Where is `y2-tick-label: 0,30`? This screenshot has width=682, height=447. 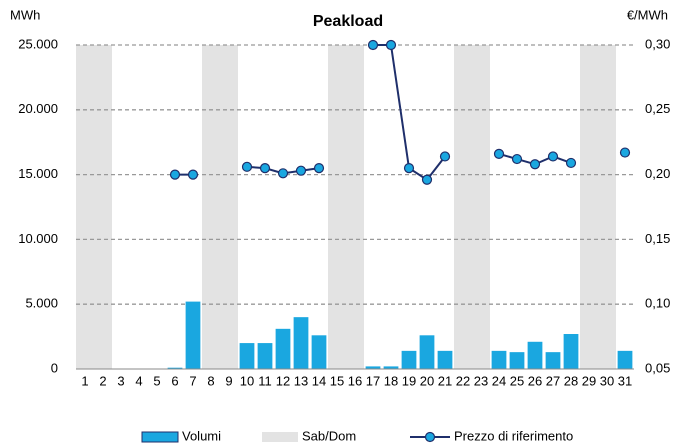 y2-tick-label: 0,30 is located at coordinates (657, 43).